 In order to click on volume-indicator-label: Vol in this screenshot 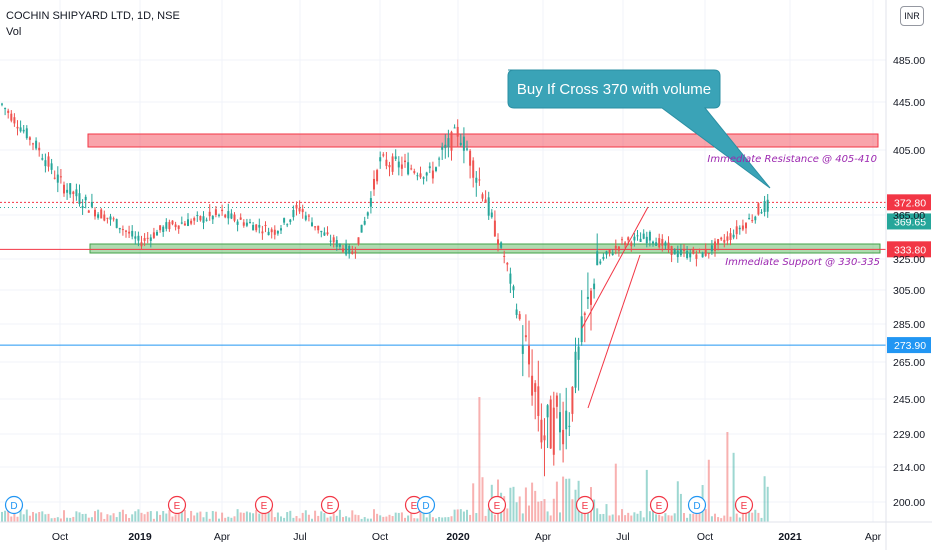, I will do `click(14, 32)`.